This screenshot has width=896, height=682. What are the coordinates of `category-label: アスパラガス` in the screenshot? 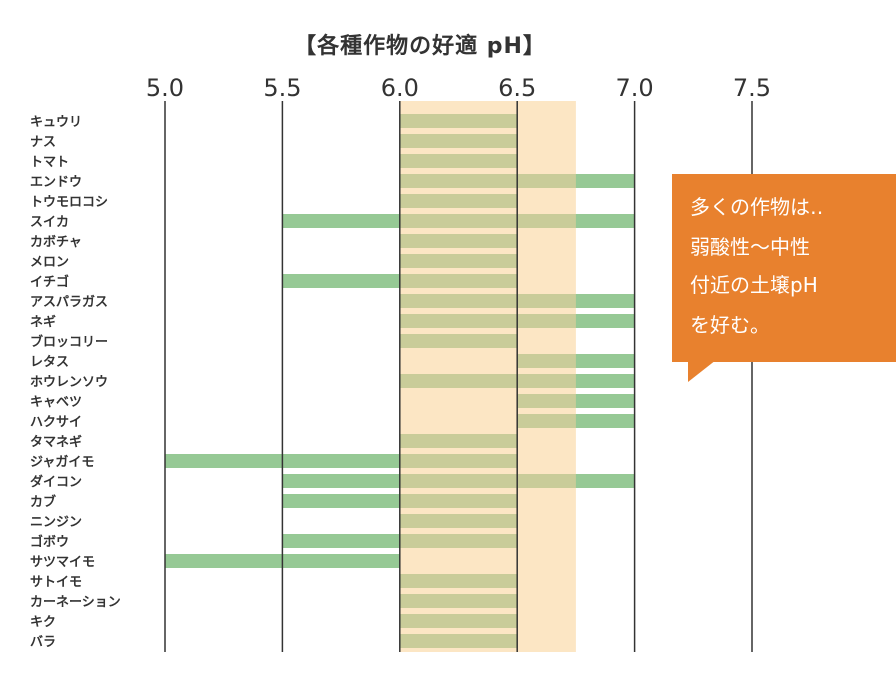 It's located at (69, 302).